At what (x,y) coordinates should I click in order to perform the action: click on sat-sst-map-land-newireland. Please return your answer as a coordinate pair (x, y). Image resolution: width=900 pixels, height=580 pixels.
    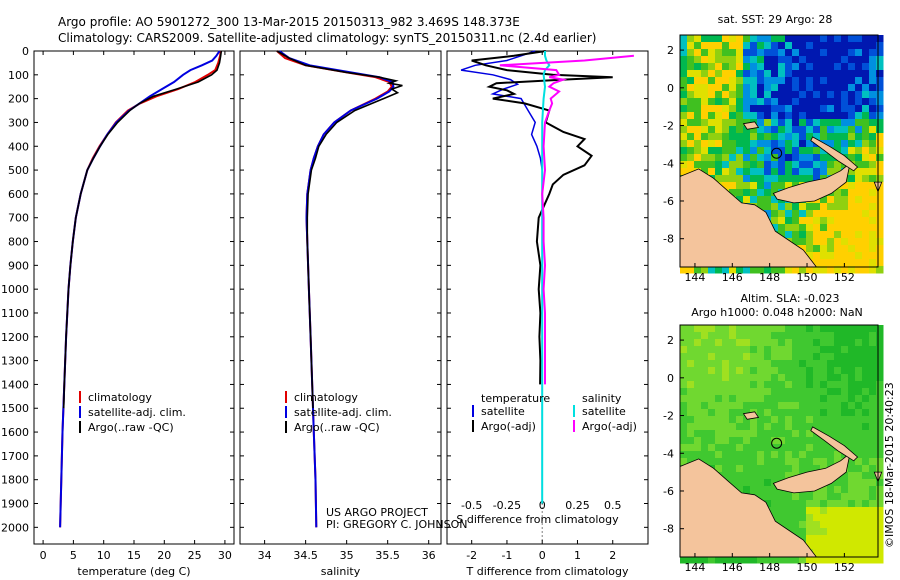
    Looking at the image, I should click on (834, 154).